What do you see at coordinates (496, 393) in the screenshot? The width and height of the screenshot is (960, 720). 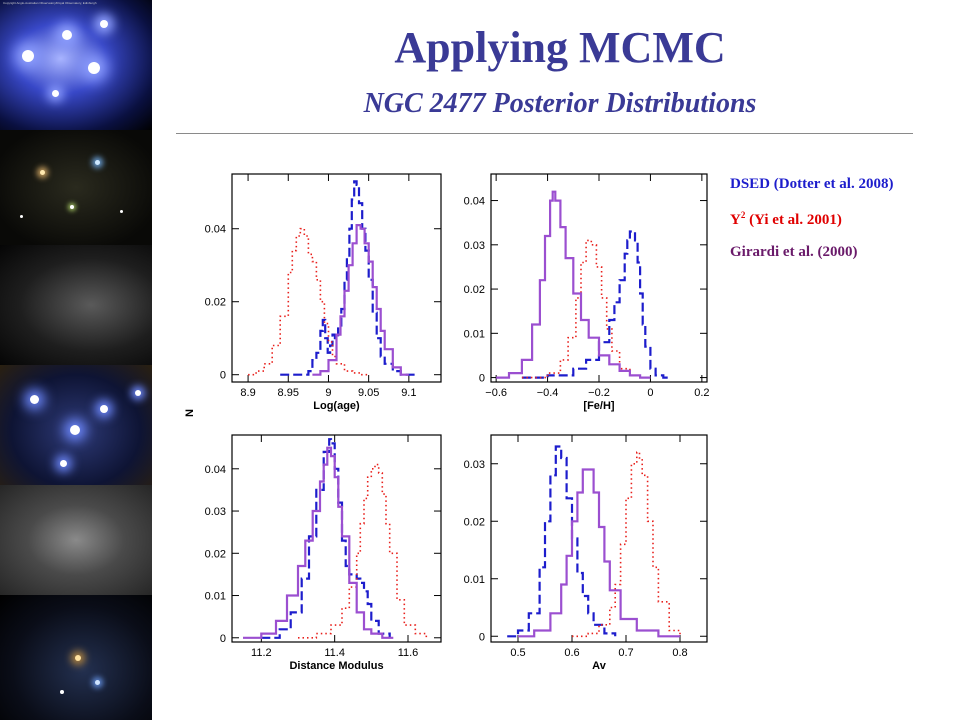 I see `x-tick-label: −0.6` at bounding box center [496, 393].